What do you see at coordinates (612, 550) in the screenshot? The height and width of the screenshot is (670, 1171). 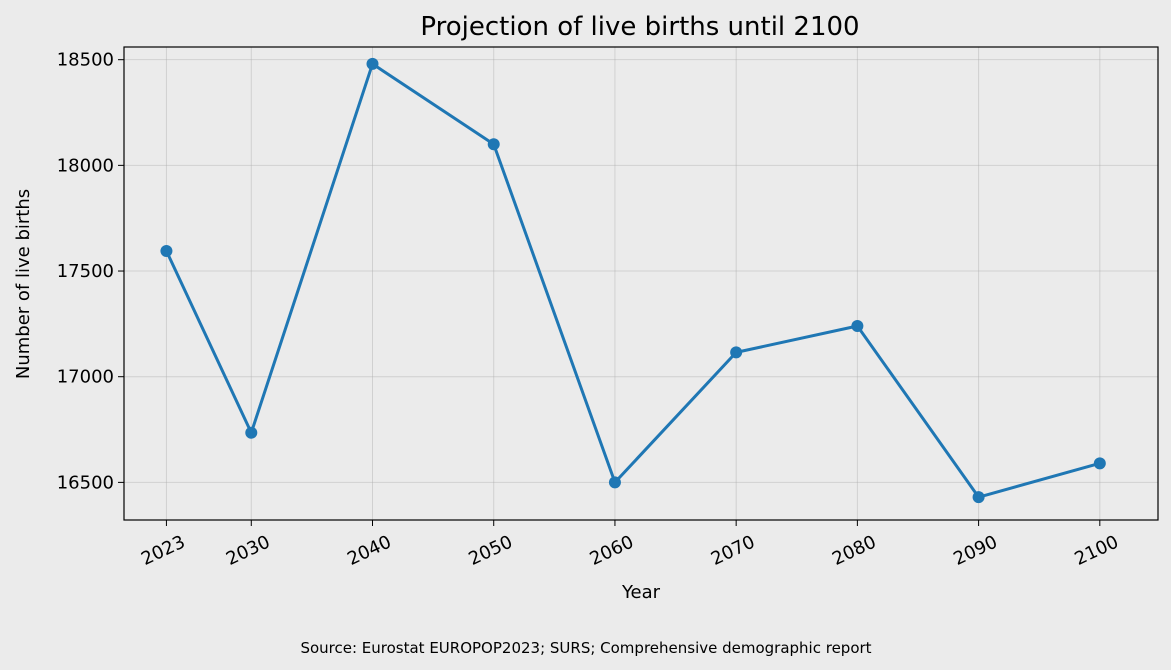 I see `x-tick-label: 2060` at bounding box center [612, 550].